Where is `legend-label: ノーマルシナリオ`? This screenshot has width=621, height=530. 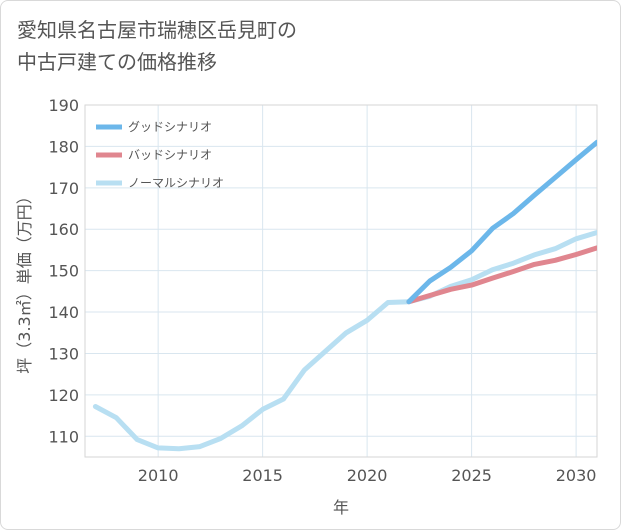 legend-label: ノーマルシナリオ is located at coordinates (176, 183).